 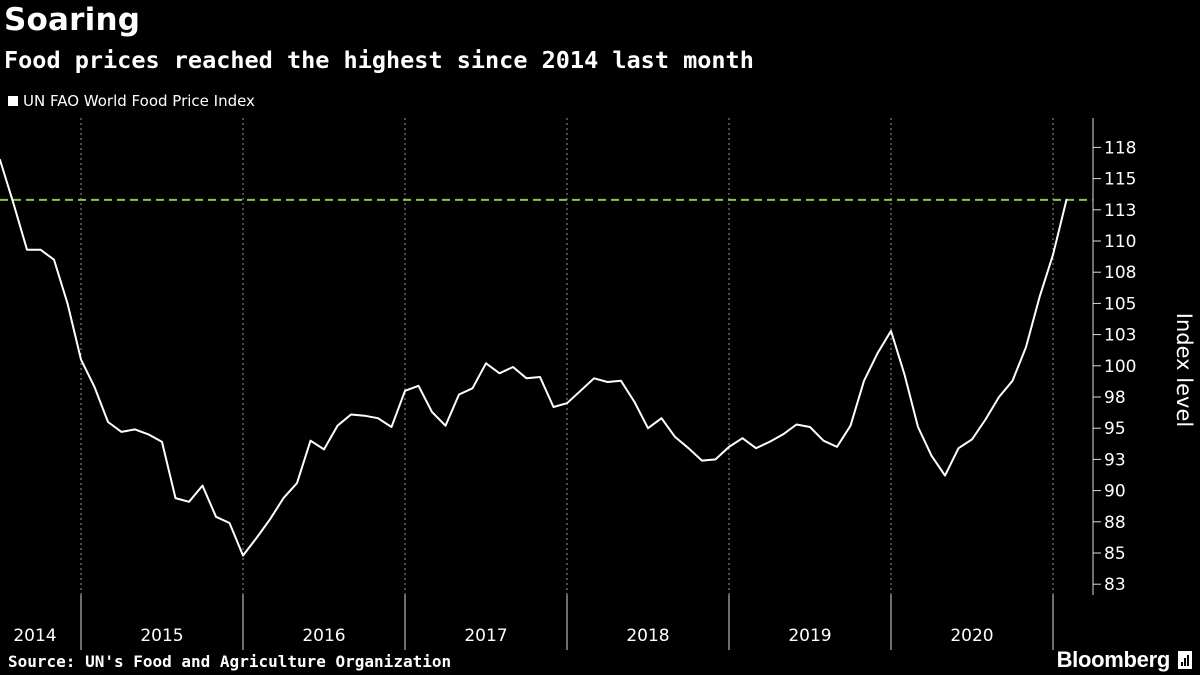 What do you see at coordinates (1115, 523) in the screenshot?
I see `y-tick-label-88: 88` at bounding box center [1115, 523].